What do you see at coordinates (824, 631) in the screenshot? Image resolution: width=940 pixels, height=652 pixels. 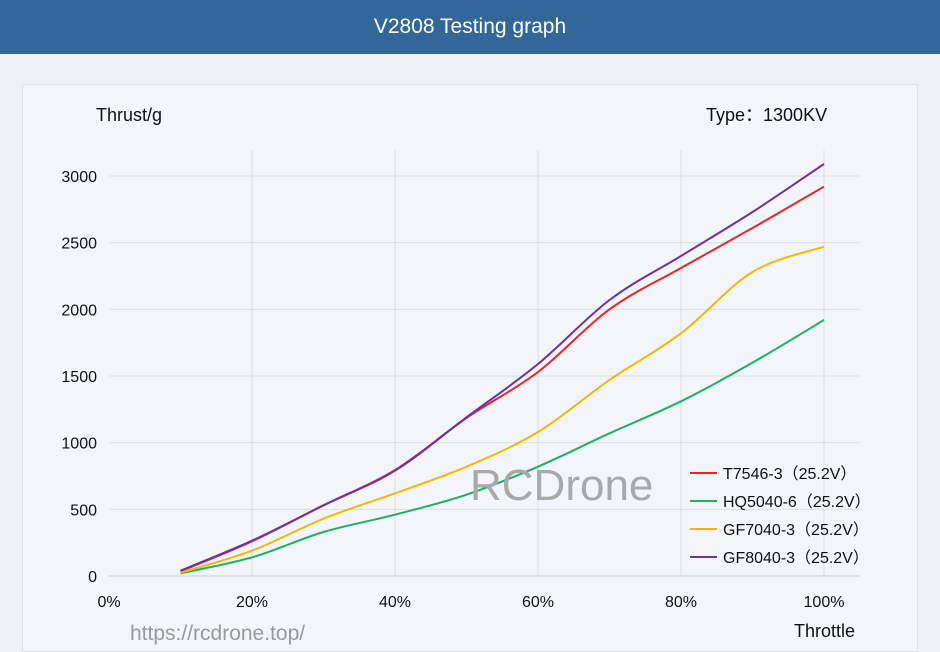 I see `x-axis-label: Throttle` at bounding box center [824, 631].